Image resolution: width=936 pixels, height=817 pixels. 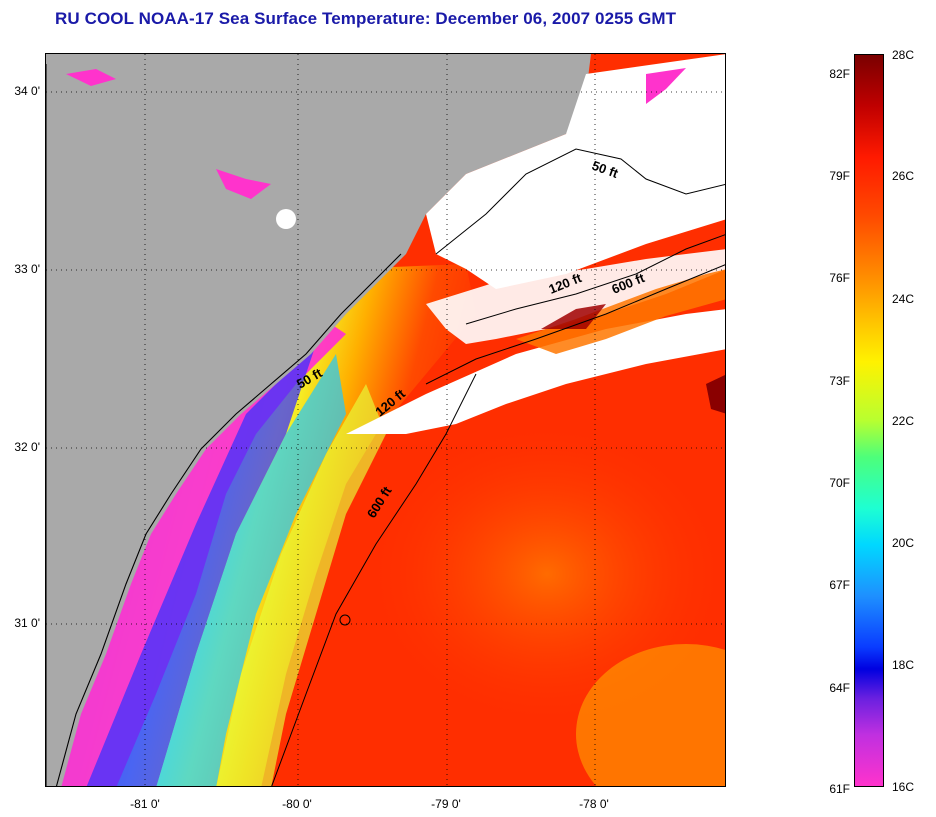 I want to click on warm-eddy-south, so click(x=650, y=715).